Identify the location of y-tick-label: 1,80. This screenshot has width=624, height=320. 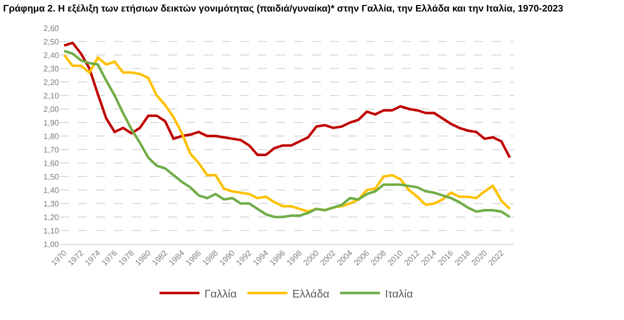
(51, 136).